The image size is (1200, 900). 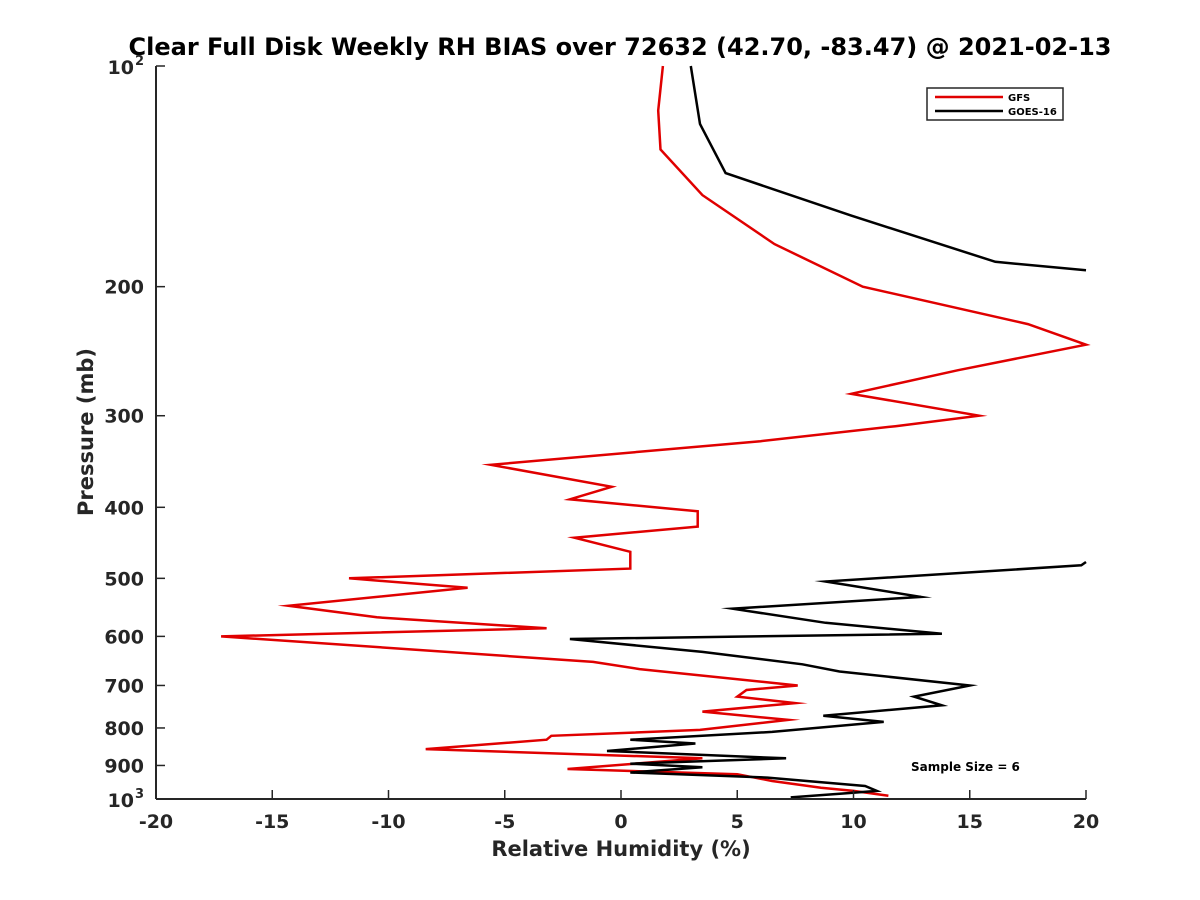 What do you see at coordinates (620, 822) in the screenshot?
I see `x-tick-label: 0` at bounding box center [620, 822].